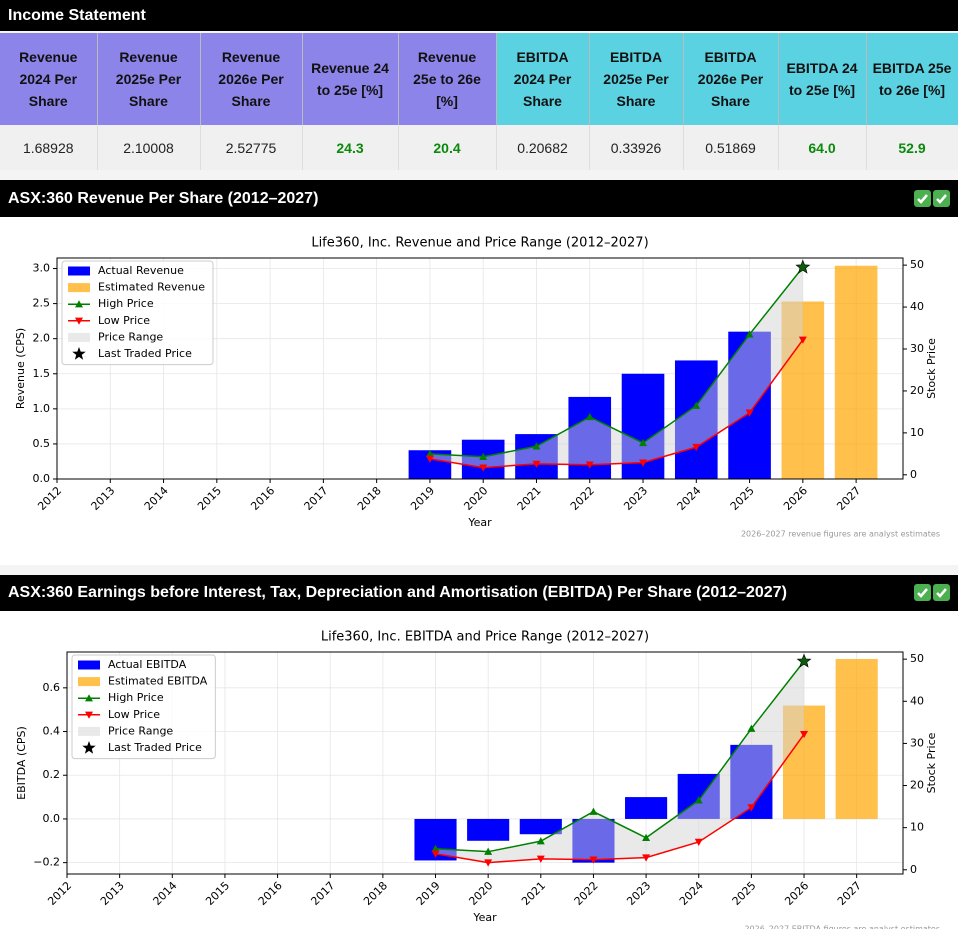 This screenshot has width=958, height=929. What do you see at coordinates (620, 798) in the screenshot?
I see `line` at bounding box center [620, 798].